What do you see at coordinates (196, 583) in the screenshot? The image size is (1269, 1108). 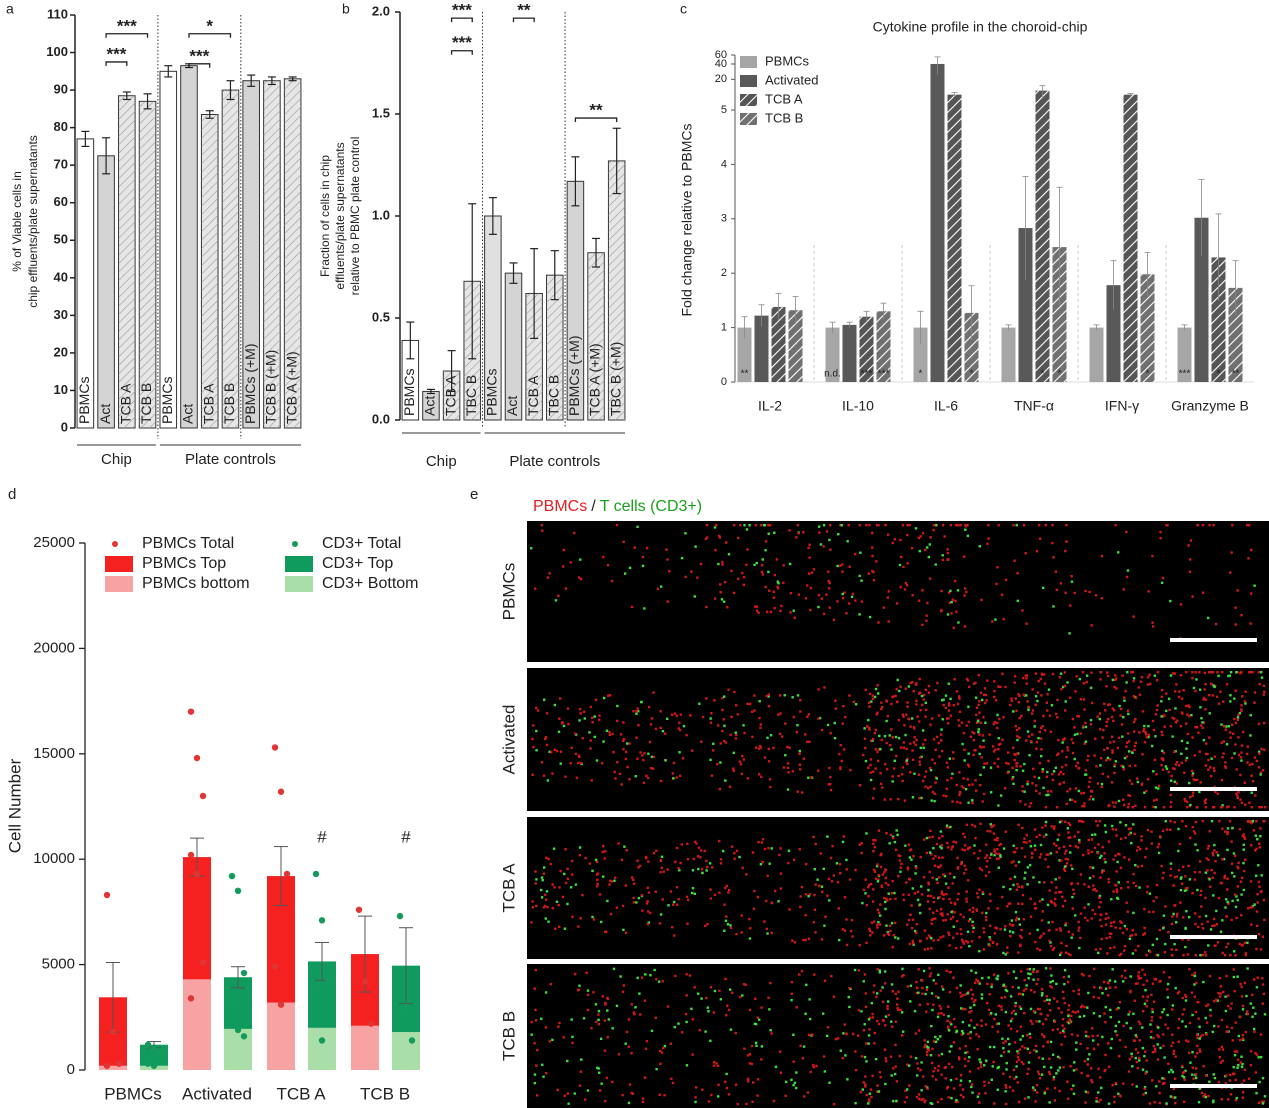 I see `legend-label: PBMCs bottom` at bounding box center [196, 583].